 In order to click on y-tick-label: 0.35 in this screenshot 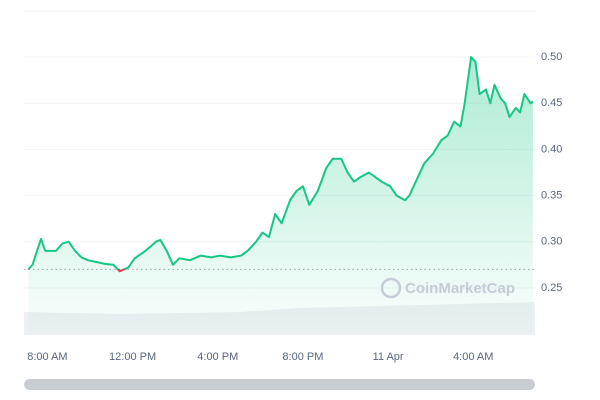, I will do `click(551, 195)`.